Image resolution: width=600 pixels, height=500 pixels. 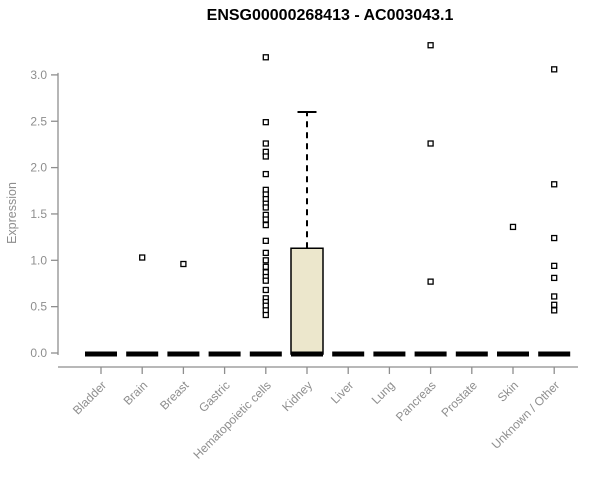 What do you see at coordinates (38, 214) in the screenshot?
I see `y-tick-label: 1.5` at bounding box center [38, 214].